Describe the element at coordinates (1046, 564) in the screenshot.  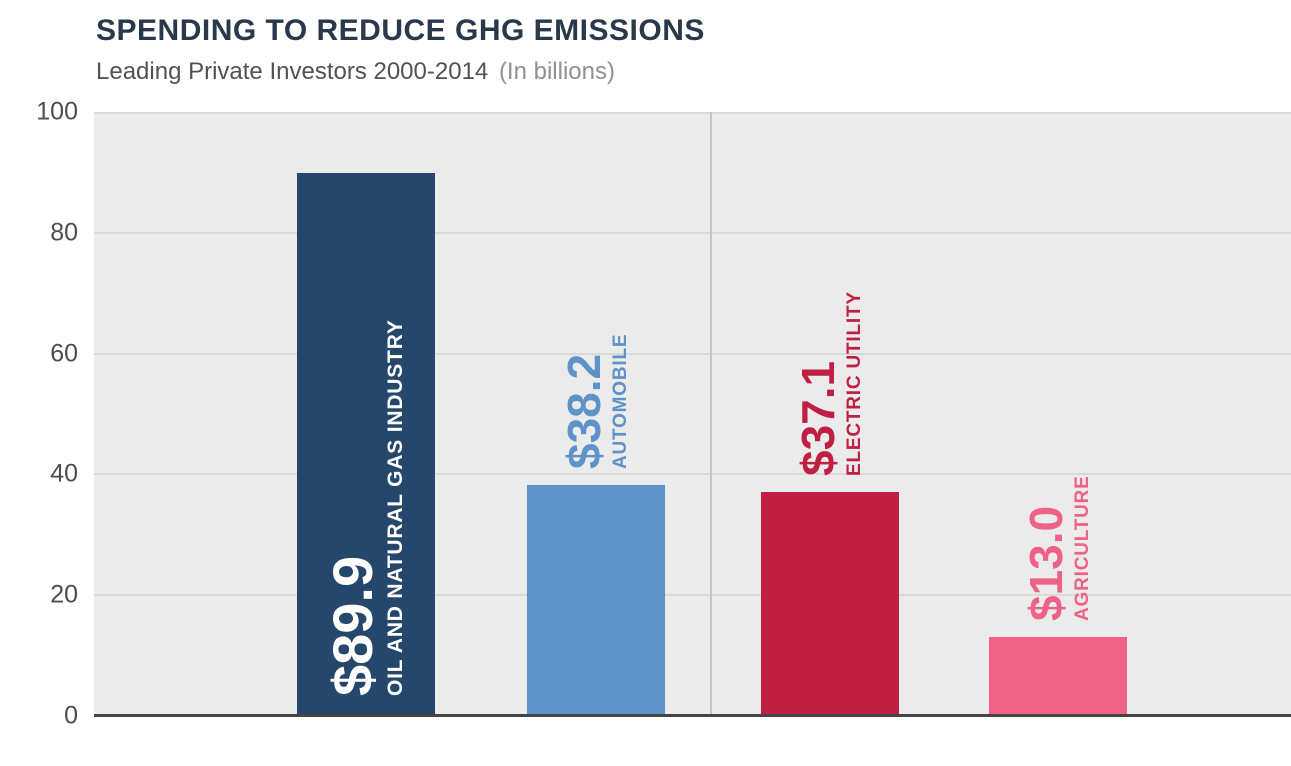
I see `bar-value-label: $13.0` at that location.